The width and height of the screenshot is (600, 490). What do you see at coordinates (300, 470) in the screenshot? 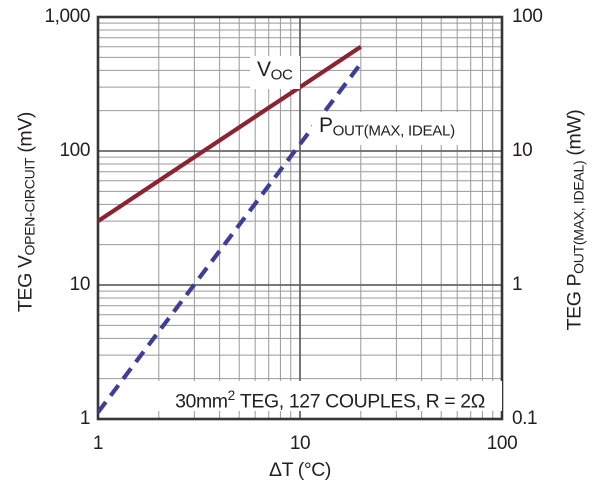
I see `x-axis-title: ΔT (°C)` at bounding box center [300, 470].